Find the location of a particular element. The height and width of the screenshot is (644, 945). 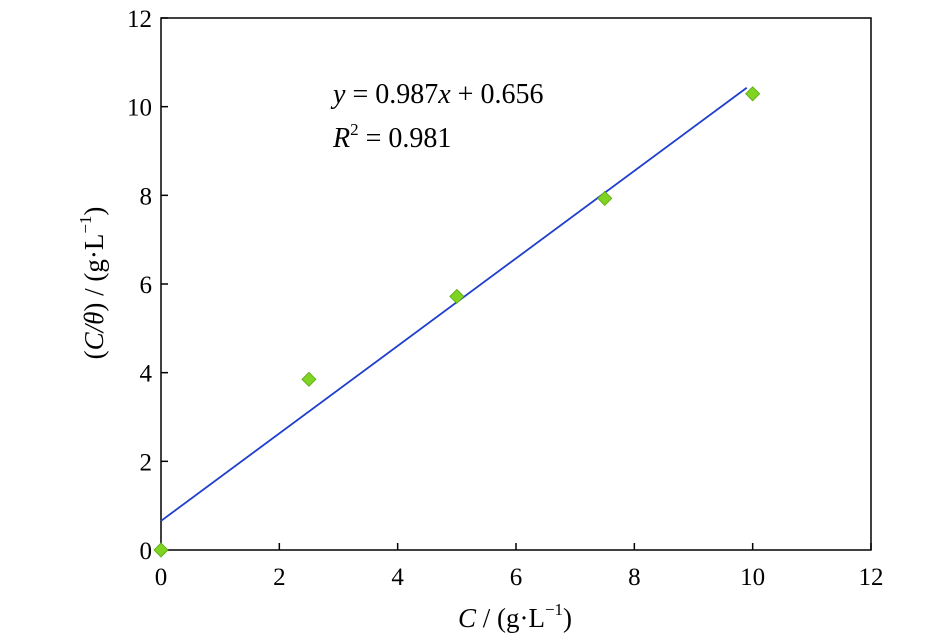

x-tick-label: 8 is located at coordinates (634, 577).